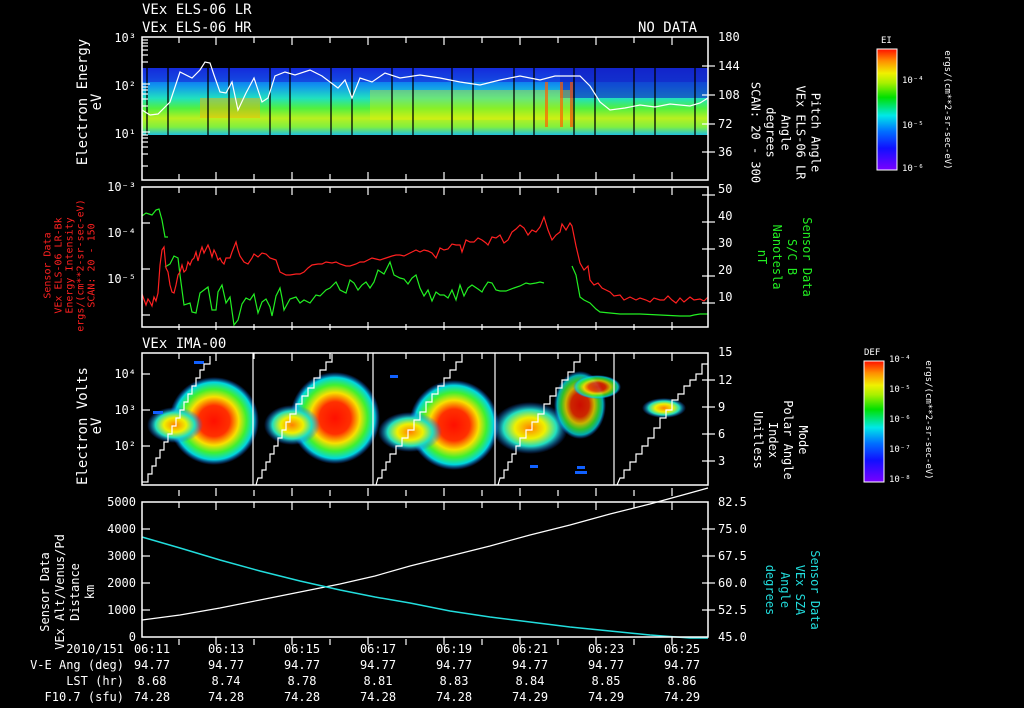 Image resolution: width=1024 pixels, height=708 pixels. What do you see at coordinates (125, 38) in the screenshot?
I see `p1-ytick-1e3: 10³` at bounding box center [125, 38].